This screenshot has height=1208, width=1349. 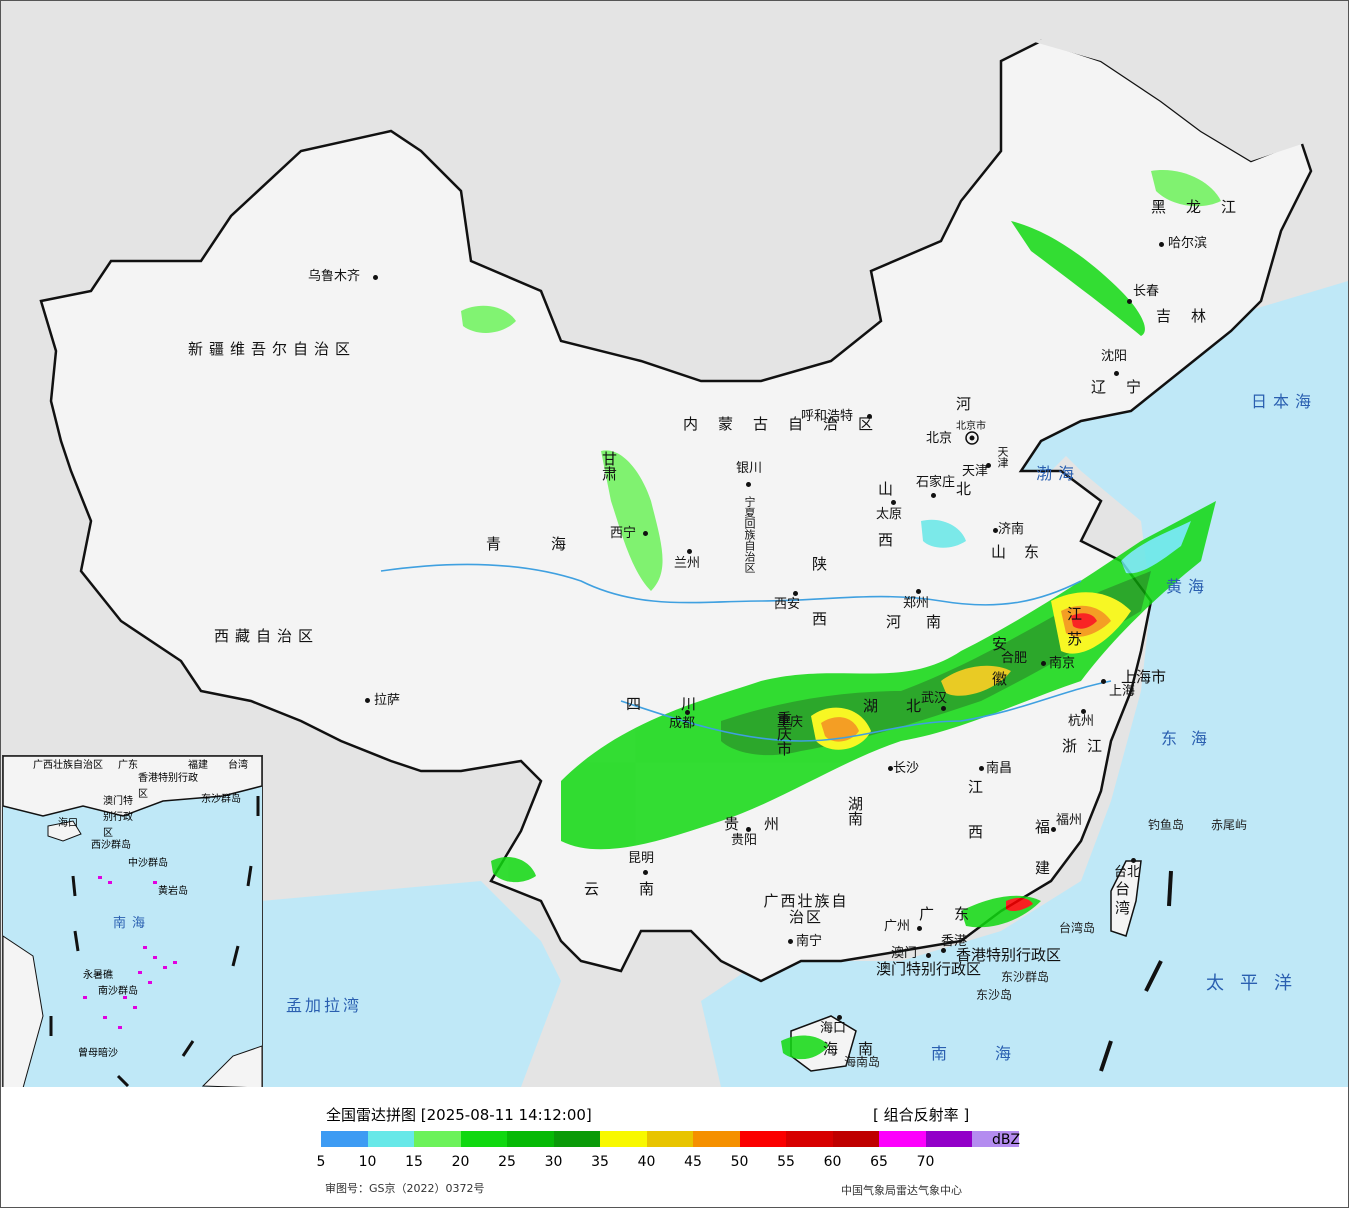 I want to click on inset-label-huangyan: 黄岩岛, so click(x=173, y=891).